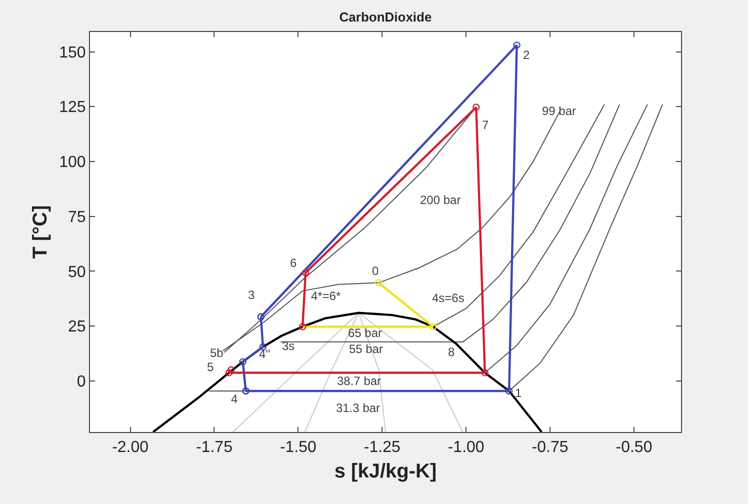  I want to click on annotation: 4*=6*, so click(326, 296).